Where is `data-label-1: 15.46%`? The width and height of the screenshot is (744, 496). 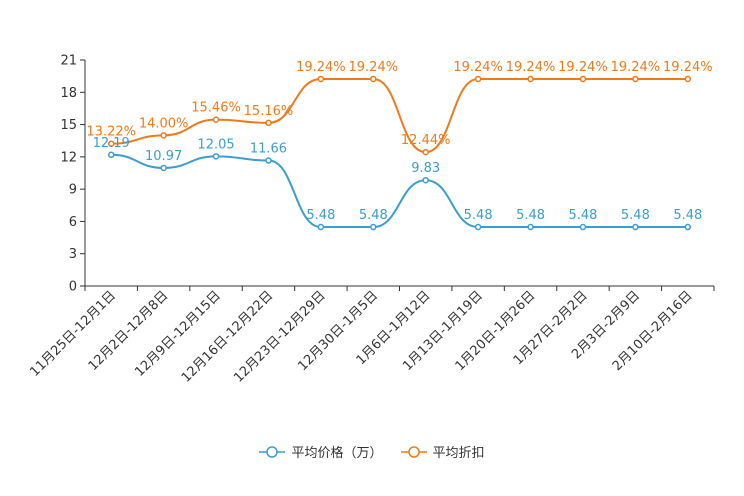
data-label-1: 15.46% is located at coordinates (216, 108).